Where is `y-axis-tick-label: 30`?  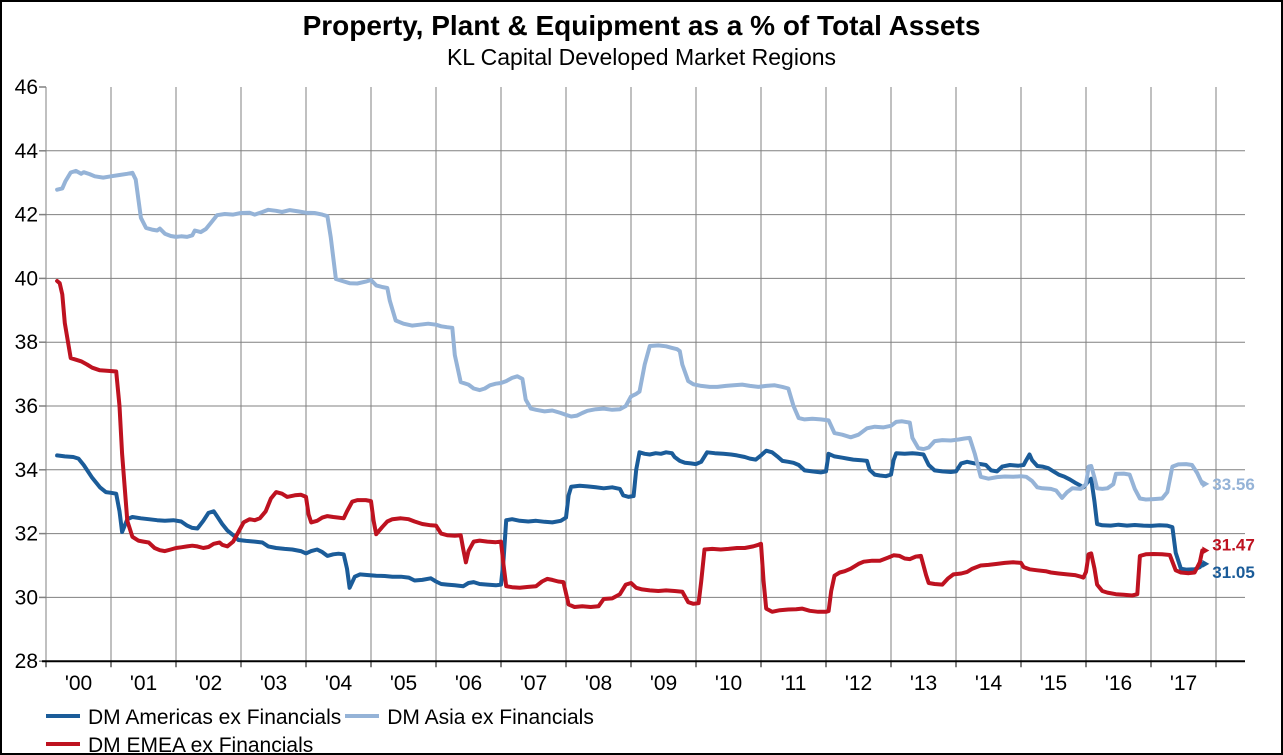
y-axis-tick-label: 30 is located at coordinates (26, 597).